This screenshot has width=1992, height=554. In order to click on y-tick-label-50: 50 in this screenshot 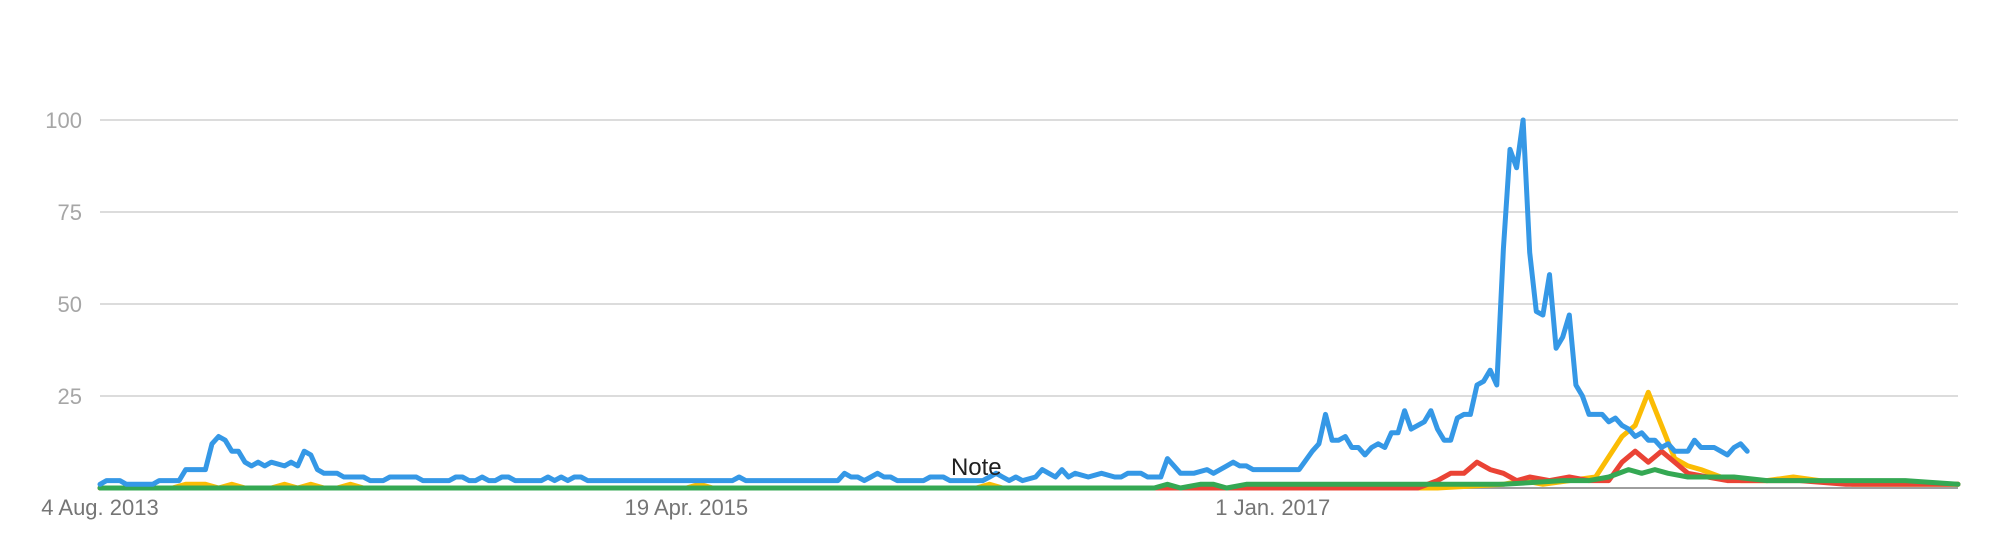, I will do `click(70, 304)`.